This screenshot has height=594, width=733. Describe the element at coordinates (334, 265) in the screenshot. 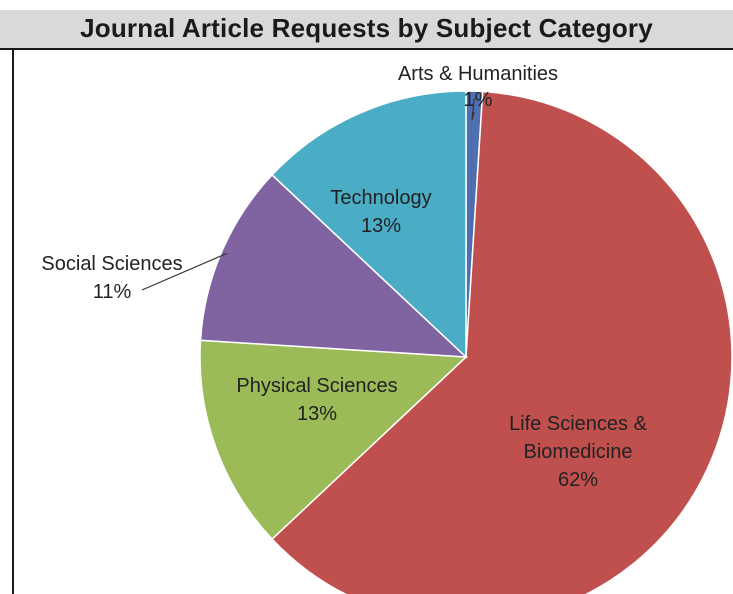

I see `pie-slice-social-sciences` at that location.